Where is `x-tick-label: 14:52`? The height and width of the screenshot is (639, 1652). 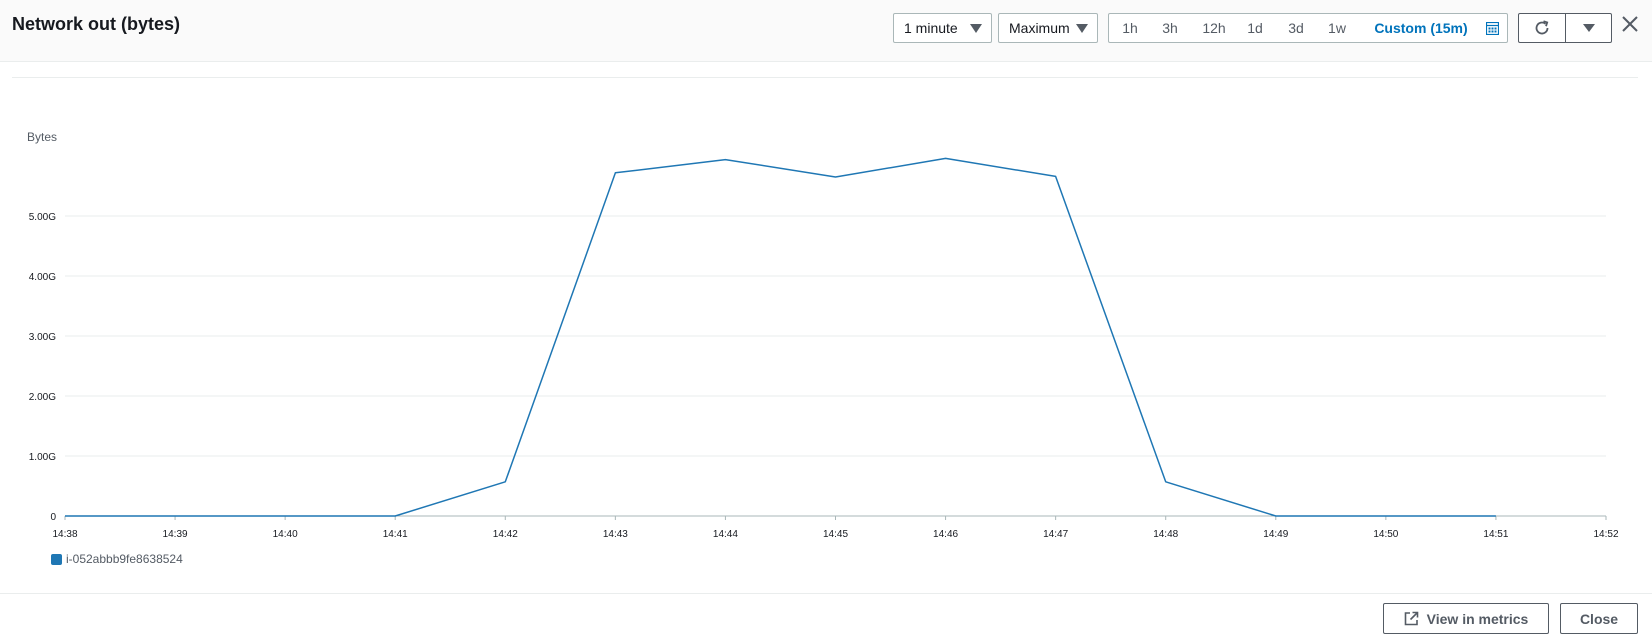
x-tick-label: 14:52 is located at coordinates (1605, 534).